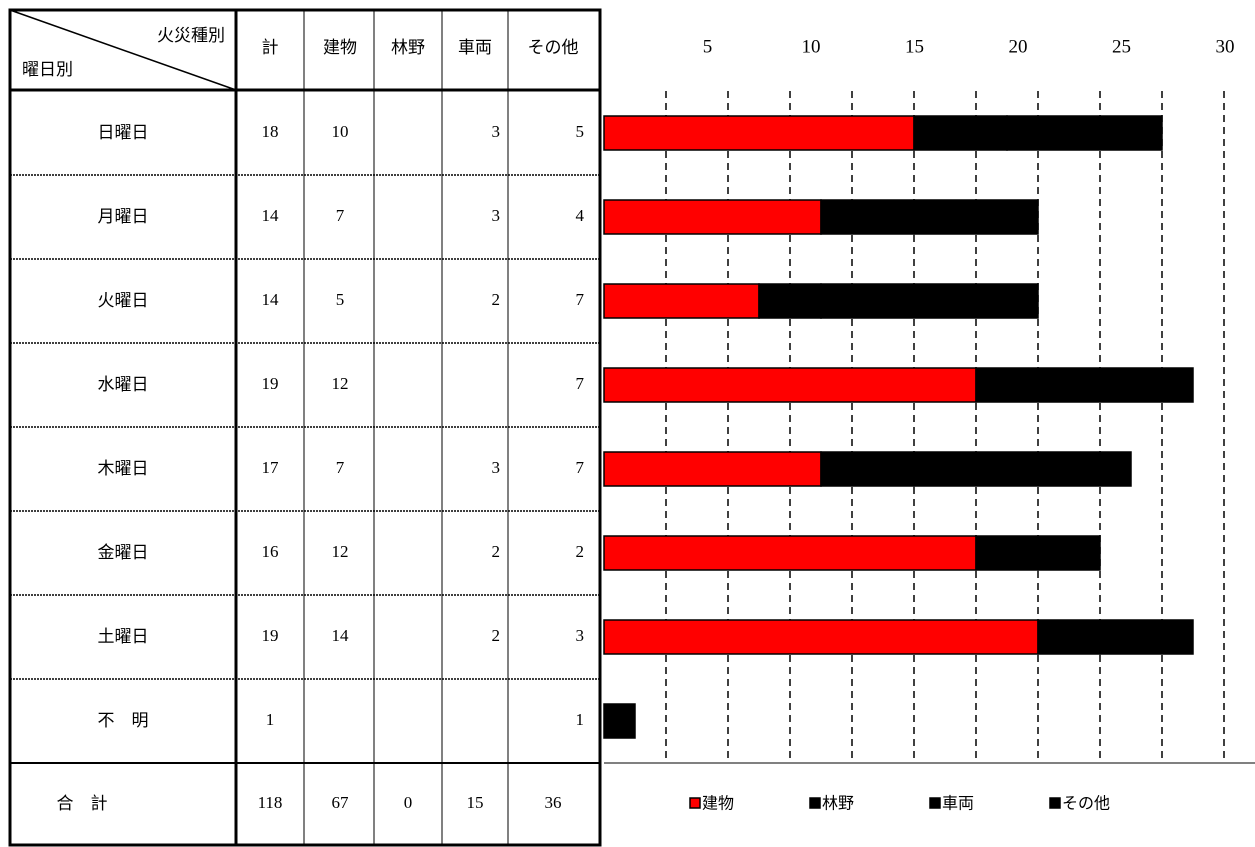 The width and height of the screenshot is (1255, 847). What do you see at coordinates (270, 802) in the screenshot?
I see `sum-value: 118` at bounding box center [270, 802].